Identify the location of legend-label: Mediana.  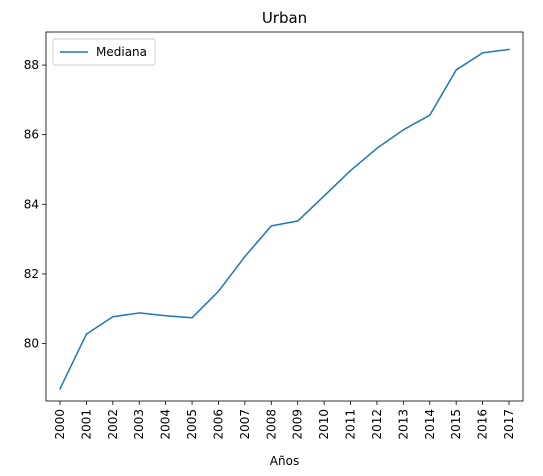
(121, 52).